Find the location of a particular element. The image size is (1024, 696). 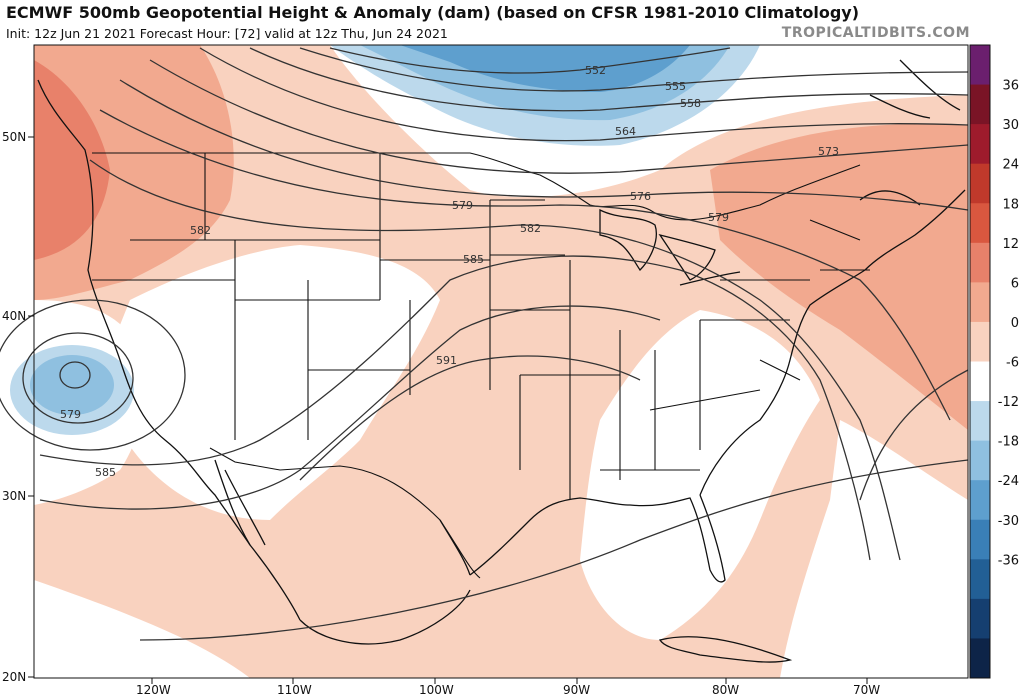

latitude-labels: 50N 40N 30N 20N is located at coordinates (18, 407).